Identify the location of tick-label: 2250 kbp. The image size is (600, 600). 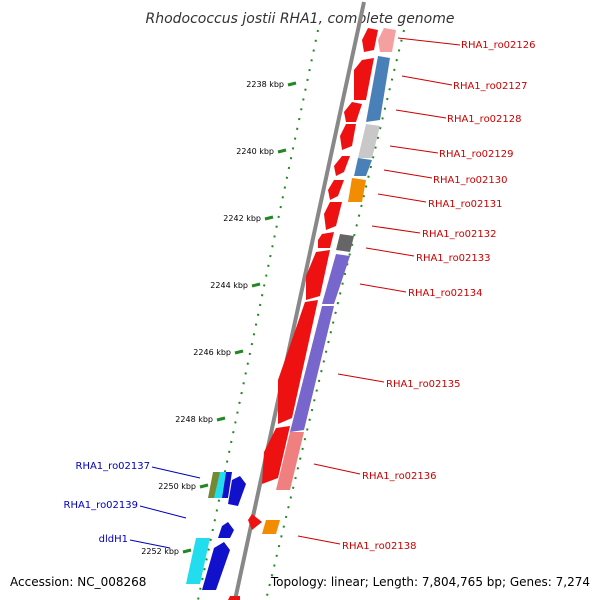
(177, 486).